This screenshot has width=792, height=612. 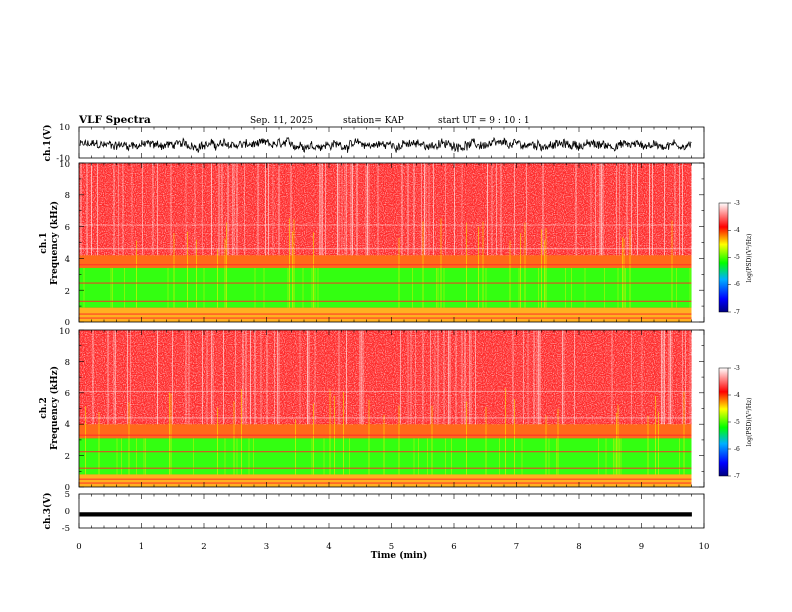 What do you see at coordinates (484, 121) in the screenshot?
I see `start-time-label: start UT = 9 : 10 : 1` at bounding box center [484, 121].